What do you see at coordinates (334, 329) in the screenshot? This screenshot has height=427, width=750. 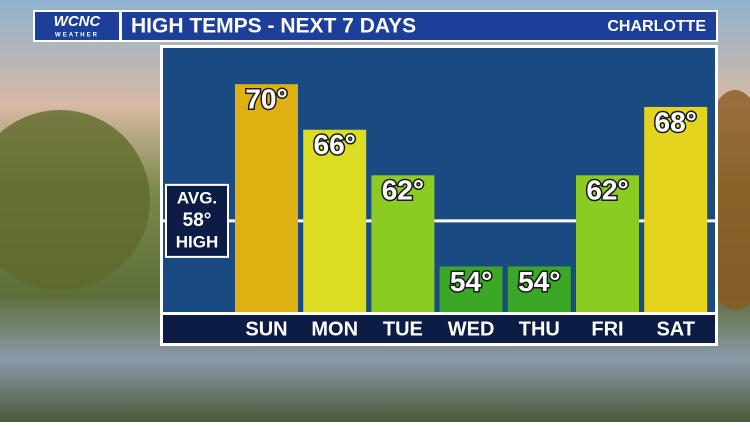 I see `x-tick-label: MON` at bounding box center [334, 329].